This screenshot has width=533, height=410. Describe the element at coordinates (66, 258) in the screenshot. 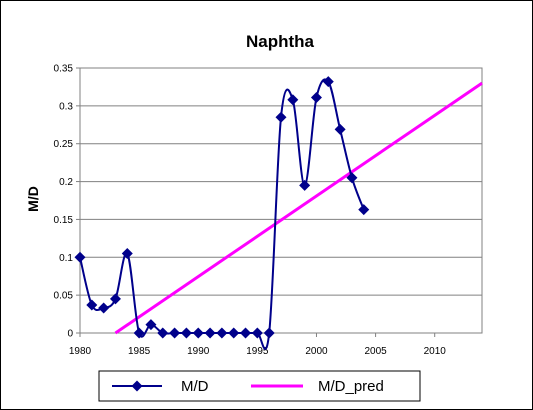

I see `y-tick-label: 0.1` at that location.